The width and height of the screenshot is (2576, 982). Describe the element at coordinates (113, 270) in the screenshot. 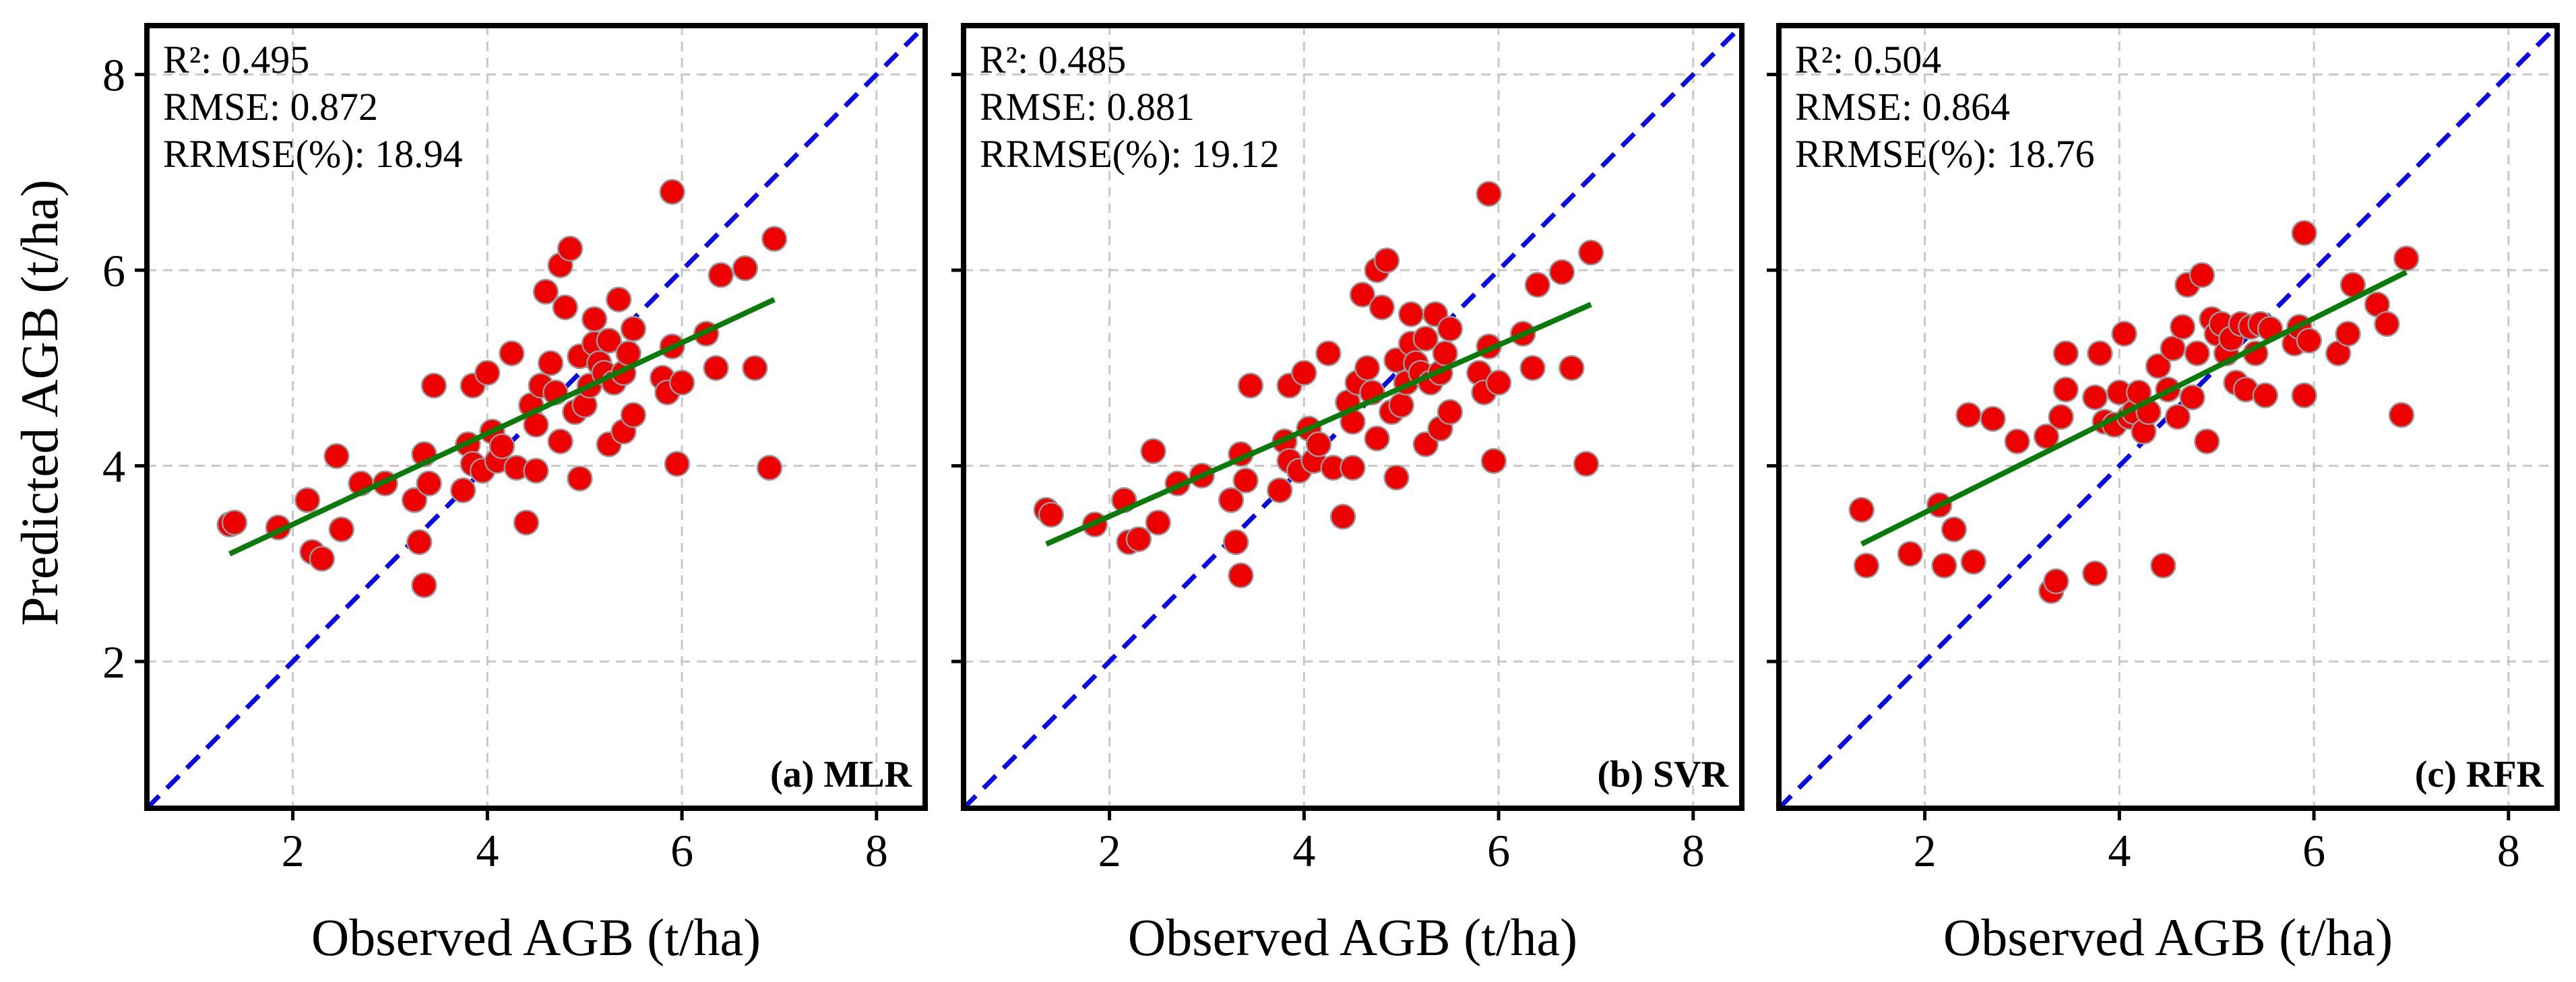

I see `y-tick-label: 6` at that location.